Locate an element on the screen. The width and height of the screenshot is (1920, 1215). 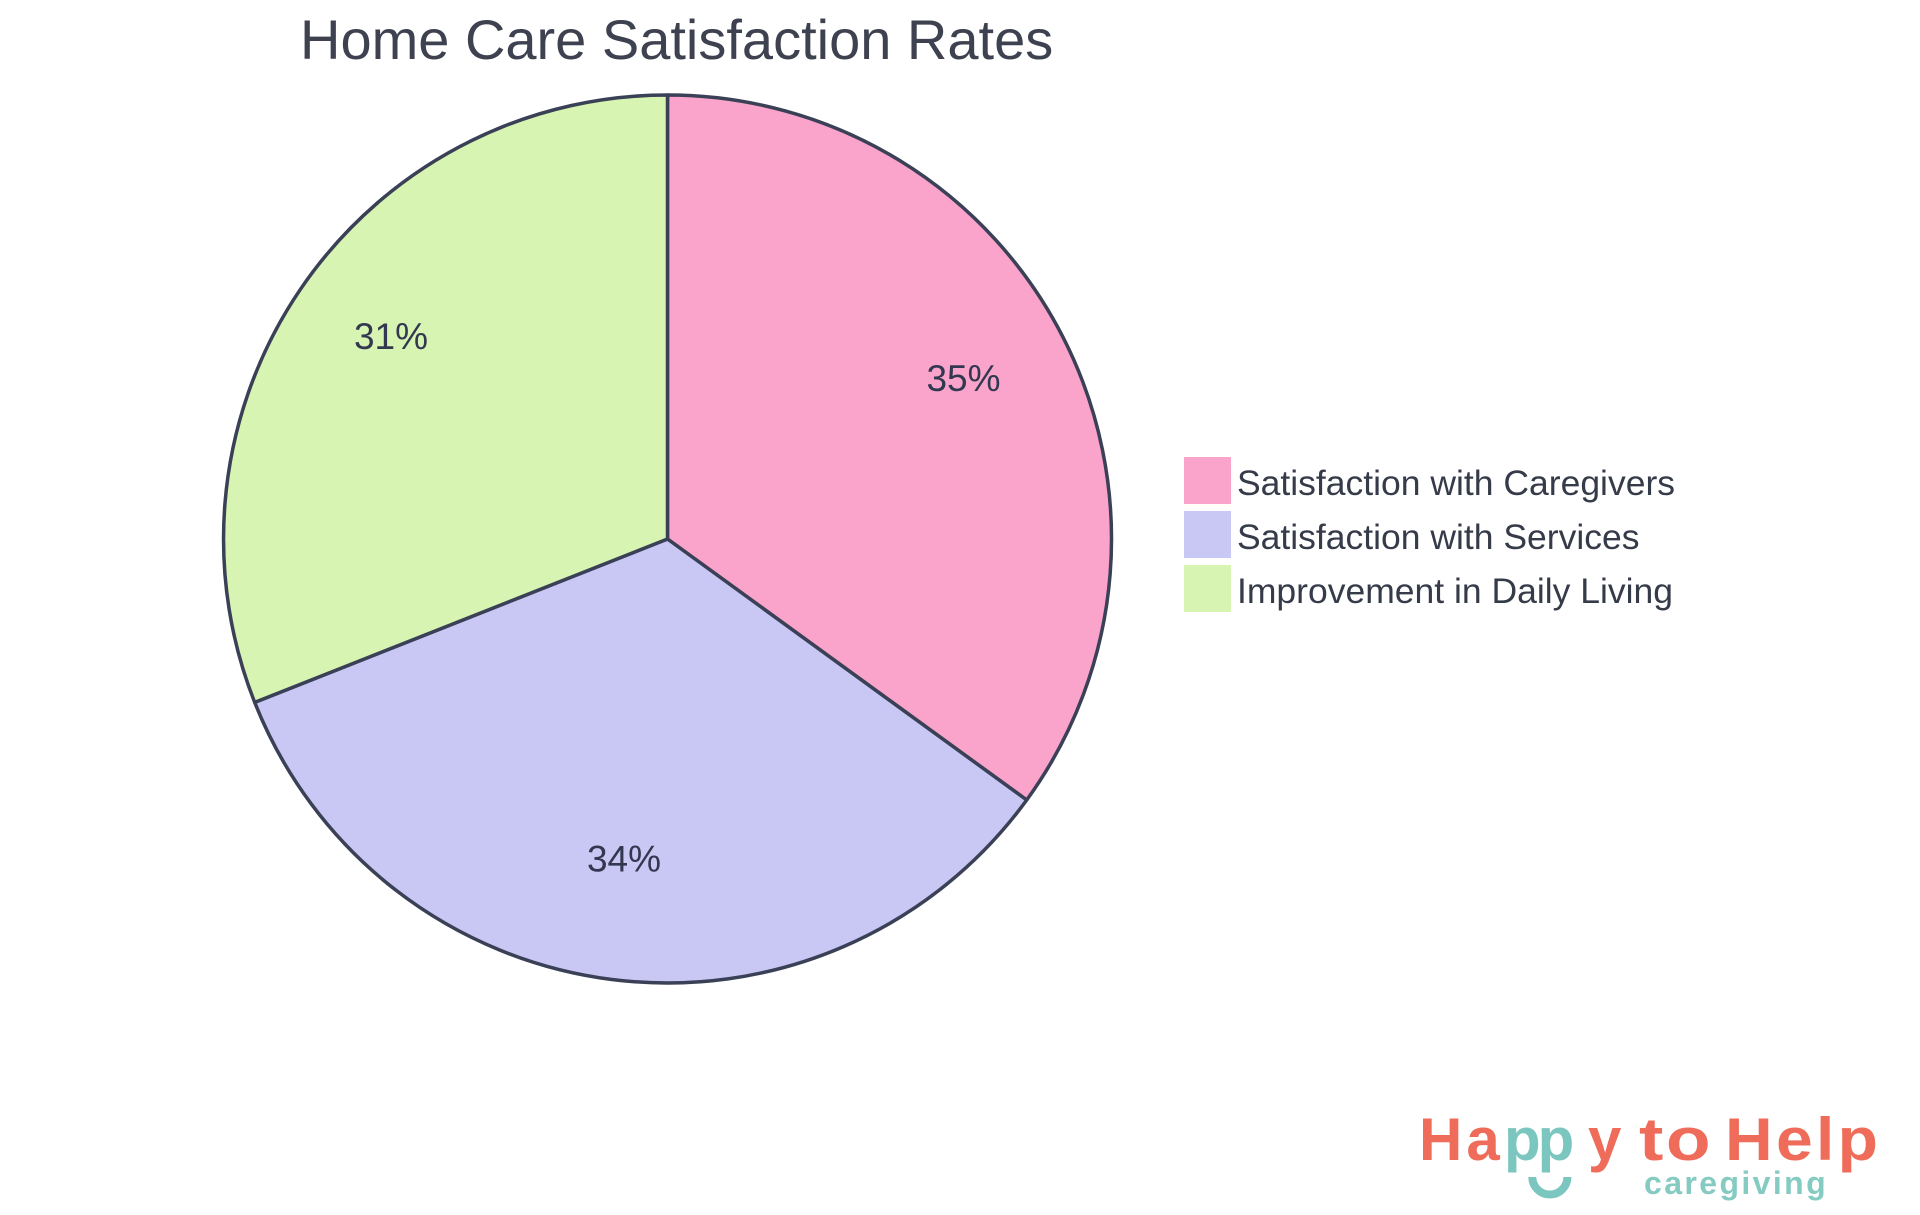
svg-text: 35% is located at coordinates (963, 378).